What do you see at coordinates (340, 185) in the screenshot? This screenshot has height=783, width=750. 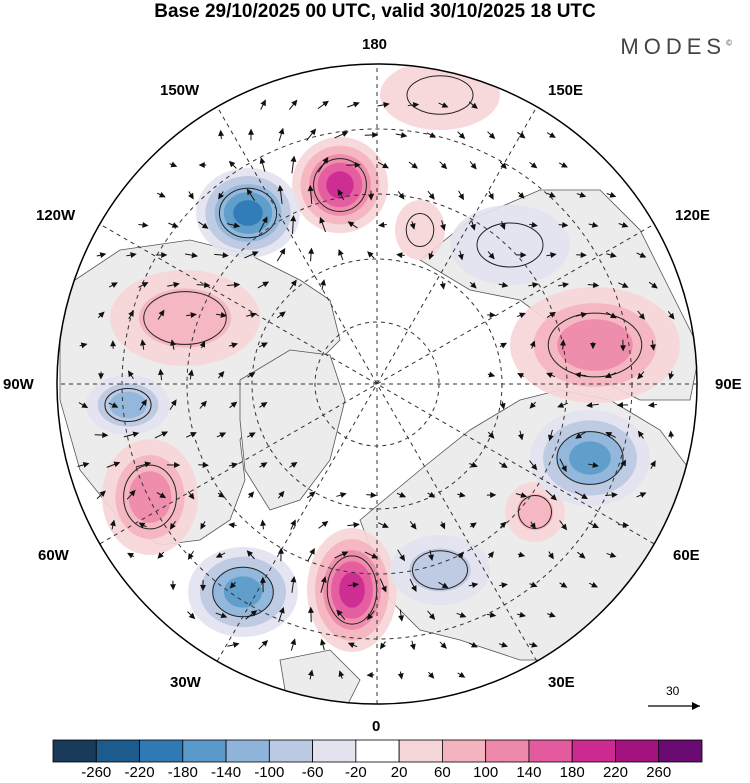 I see `anomaly-high-north-pacific` at bounding box center [340, 185].